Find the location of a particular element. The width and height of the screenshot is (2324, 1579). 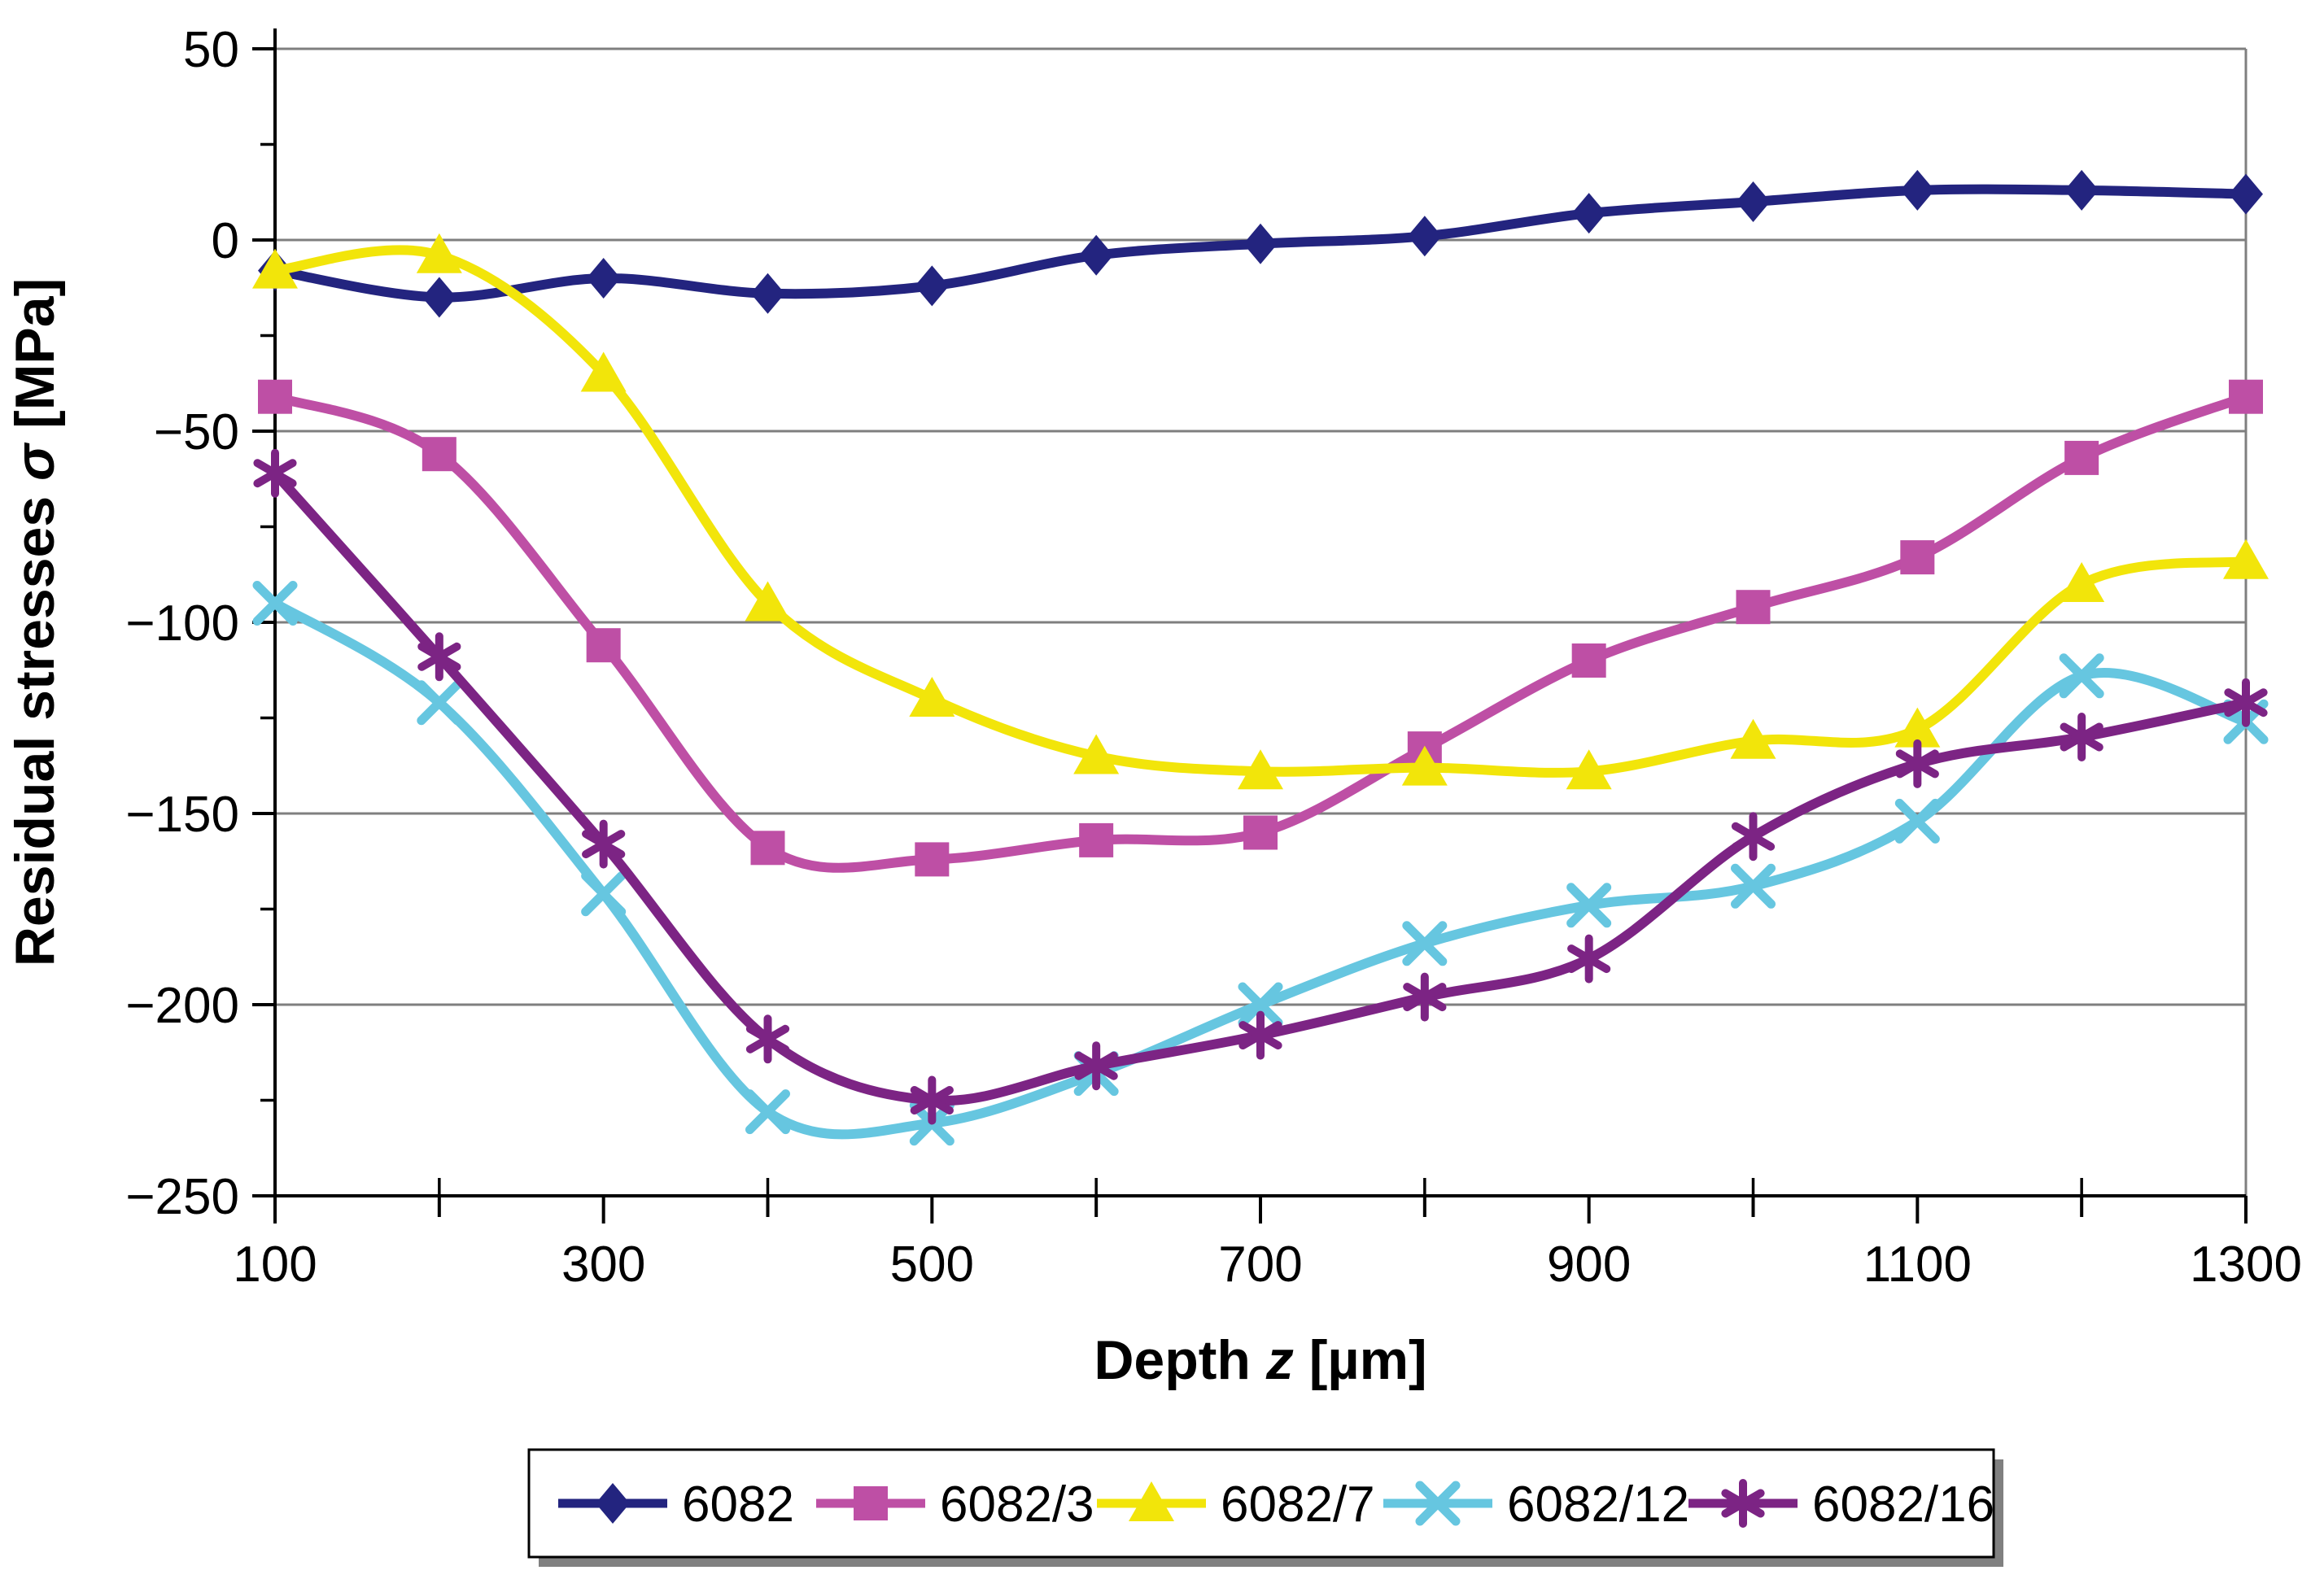

y-tick-label: −50 is located at coordinates (196, 432).